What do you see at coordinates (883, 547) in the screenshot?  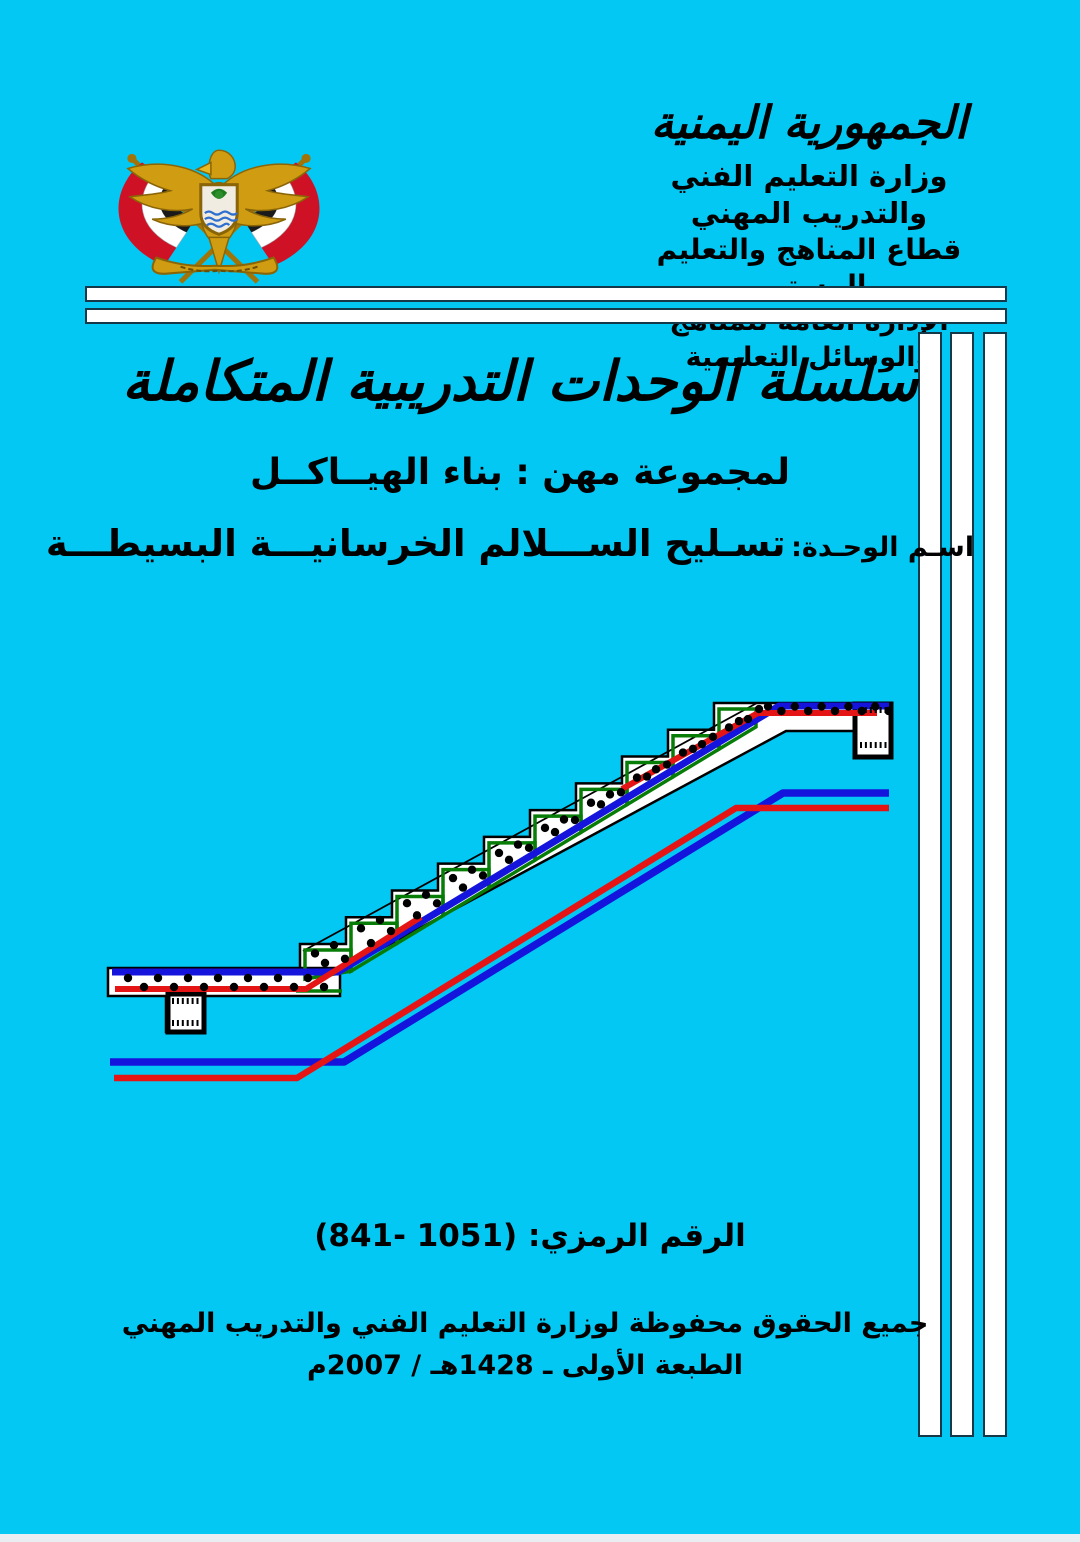 I see `unit-name-label: اسـم الوحـدة:` at bounding box center [883, 547].